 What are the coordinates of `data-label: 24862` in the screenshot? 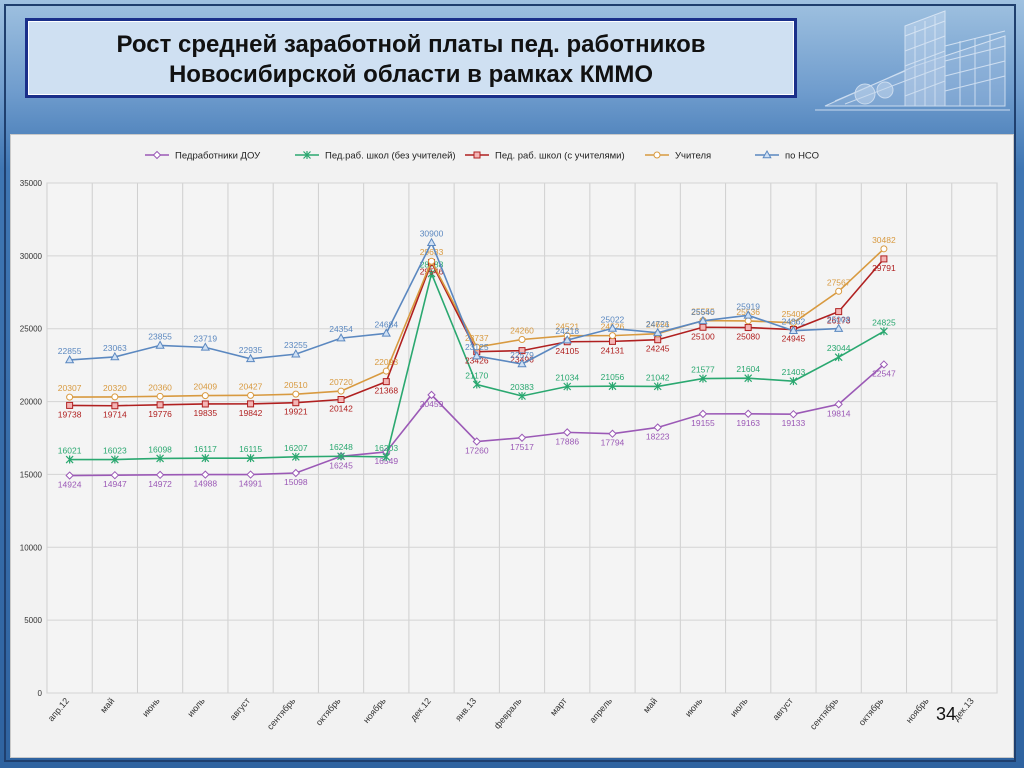 It's located at (794, 322).